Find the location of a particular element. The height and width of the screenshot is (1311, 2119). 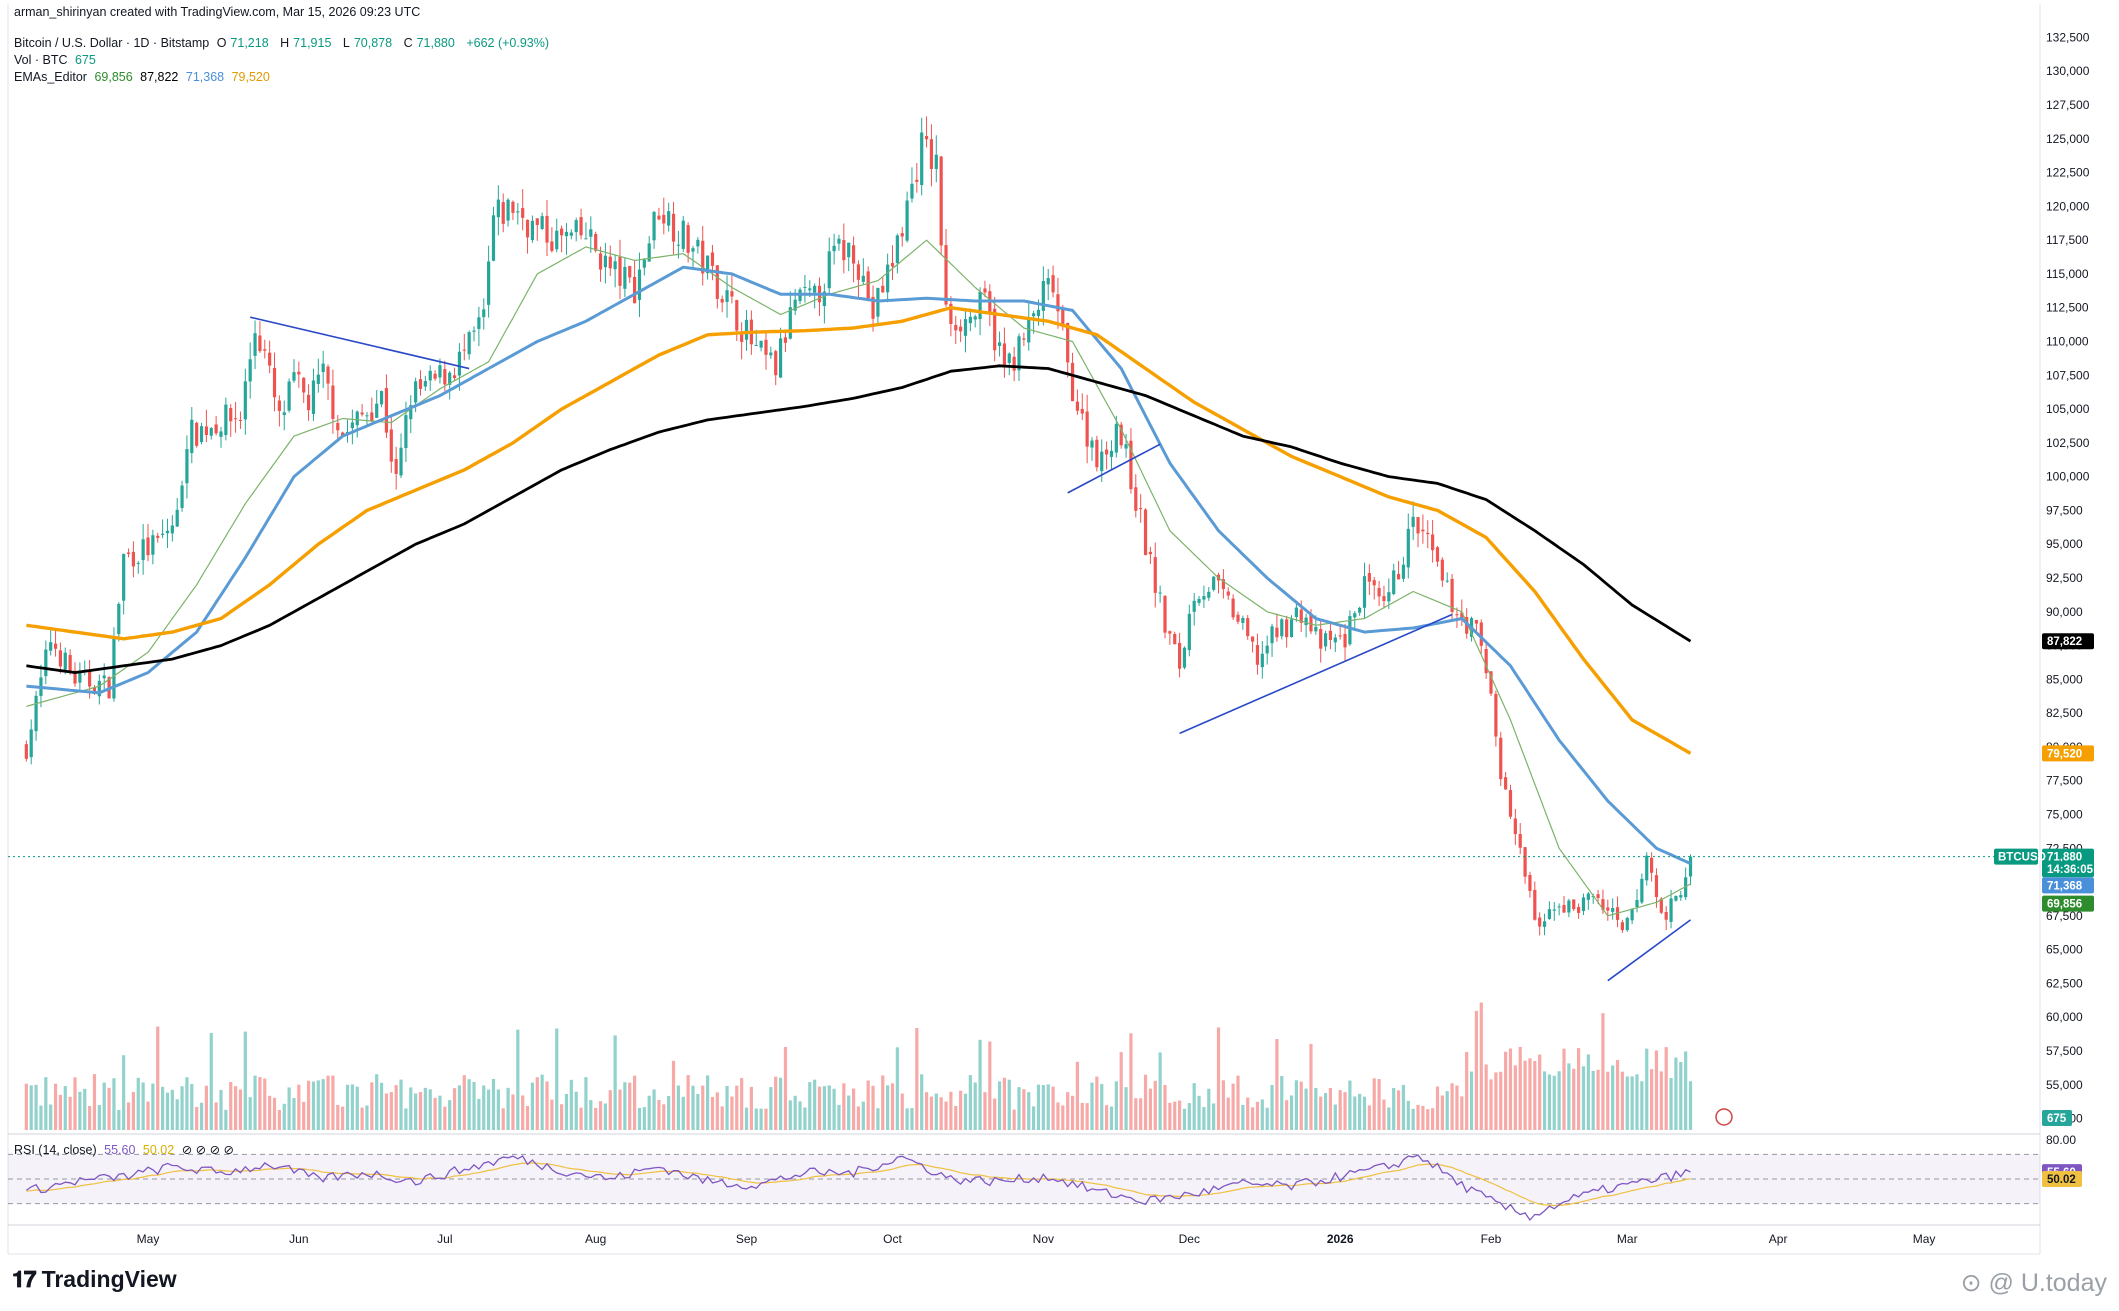

price-tick: 122,500 is located at coordinates (2068, 173).